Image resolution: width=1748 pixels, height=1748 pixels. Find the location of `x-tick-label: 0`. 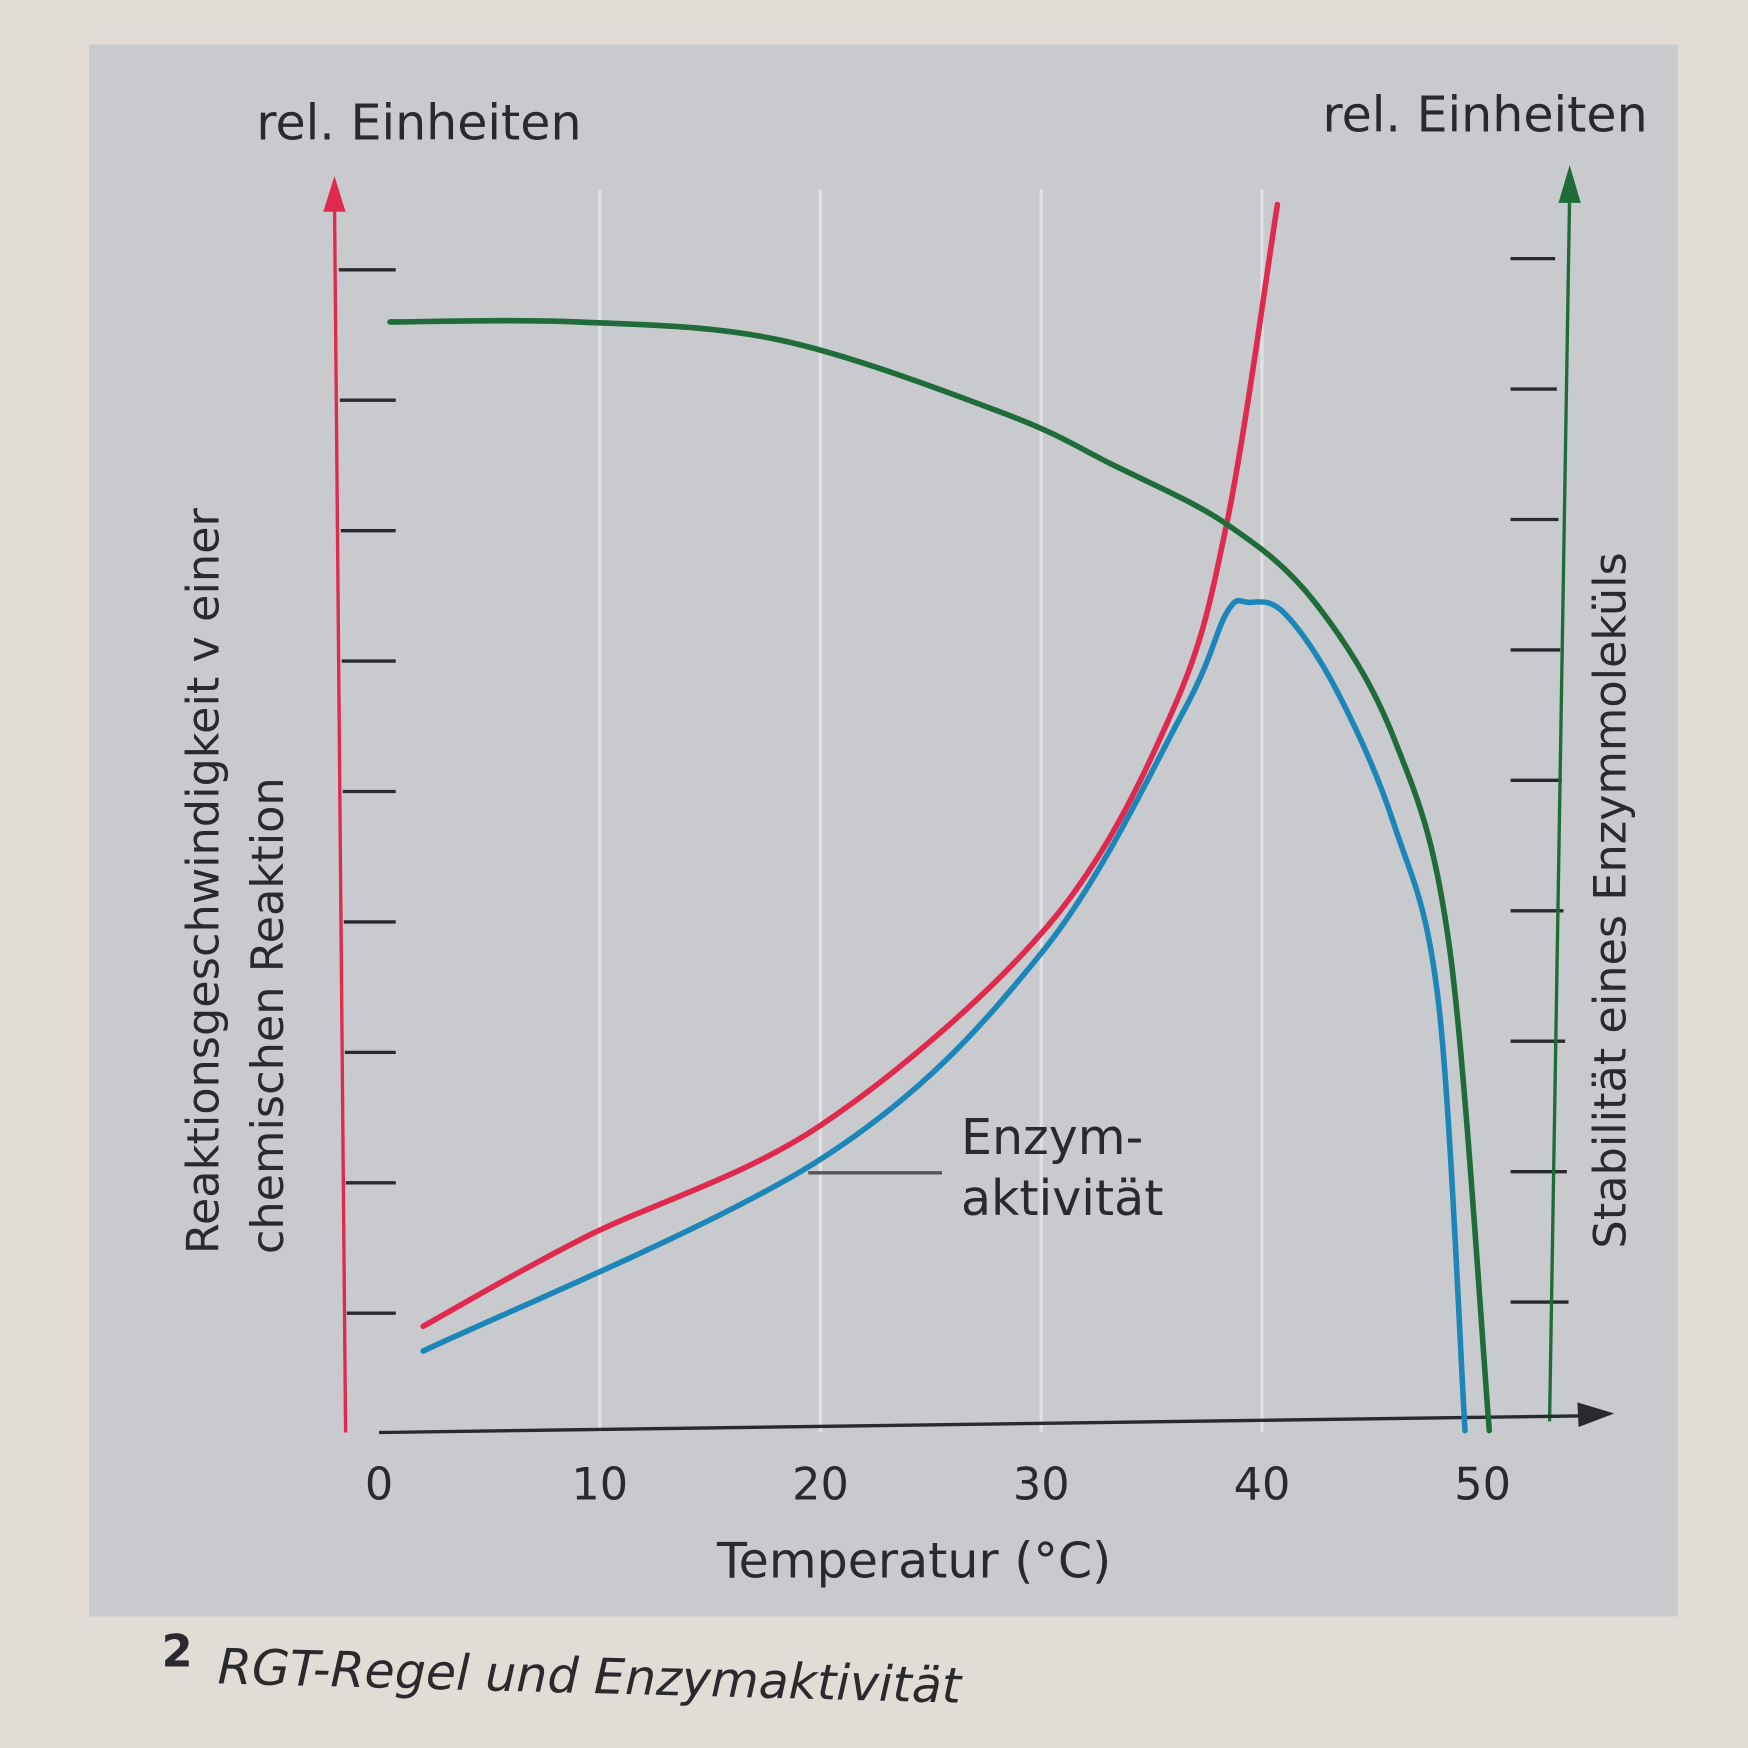

x-tick-label: 0 is located at coordinates (379, 1484).